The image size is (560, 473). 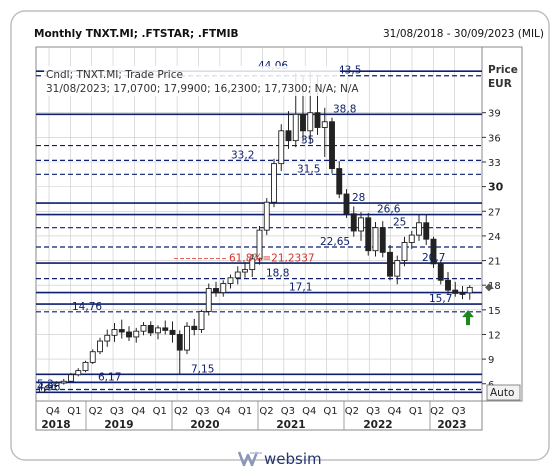 What do you see at coordinates (494, 262) in the screenshot?
I see `y-tick-label: 21` at bounding box center [494, 262].